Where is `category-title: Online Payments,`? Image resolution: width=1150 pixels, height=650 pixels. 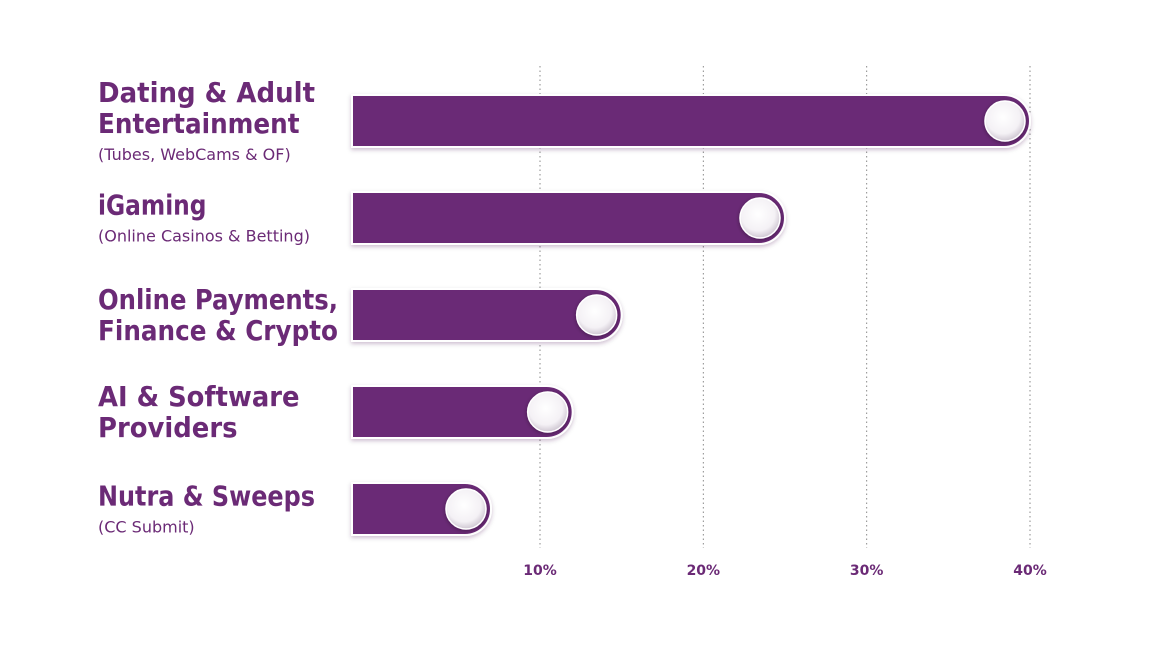 category-title: Online Payments, is located at coordinates (218, 299).